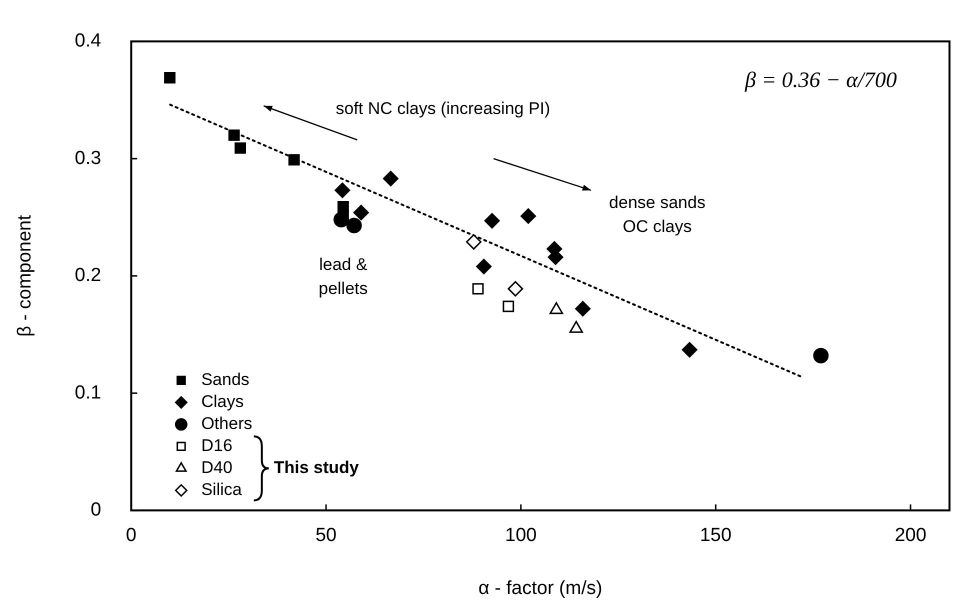 This screenshot has width=958, height=612. Describe the element at coordinates (88, 158) in the screenshot. I see `y-tick-label: 0.3` at that location.